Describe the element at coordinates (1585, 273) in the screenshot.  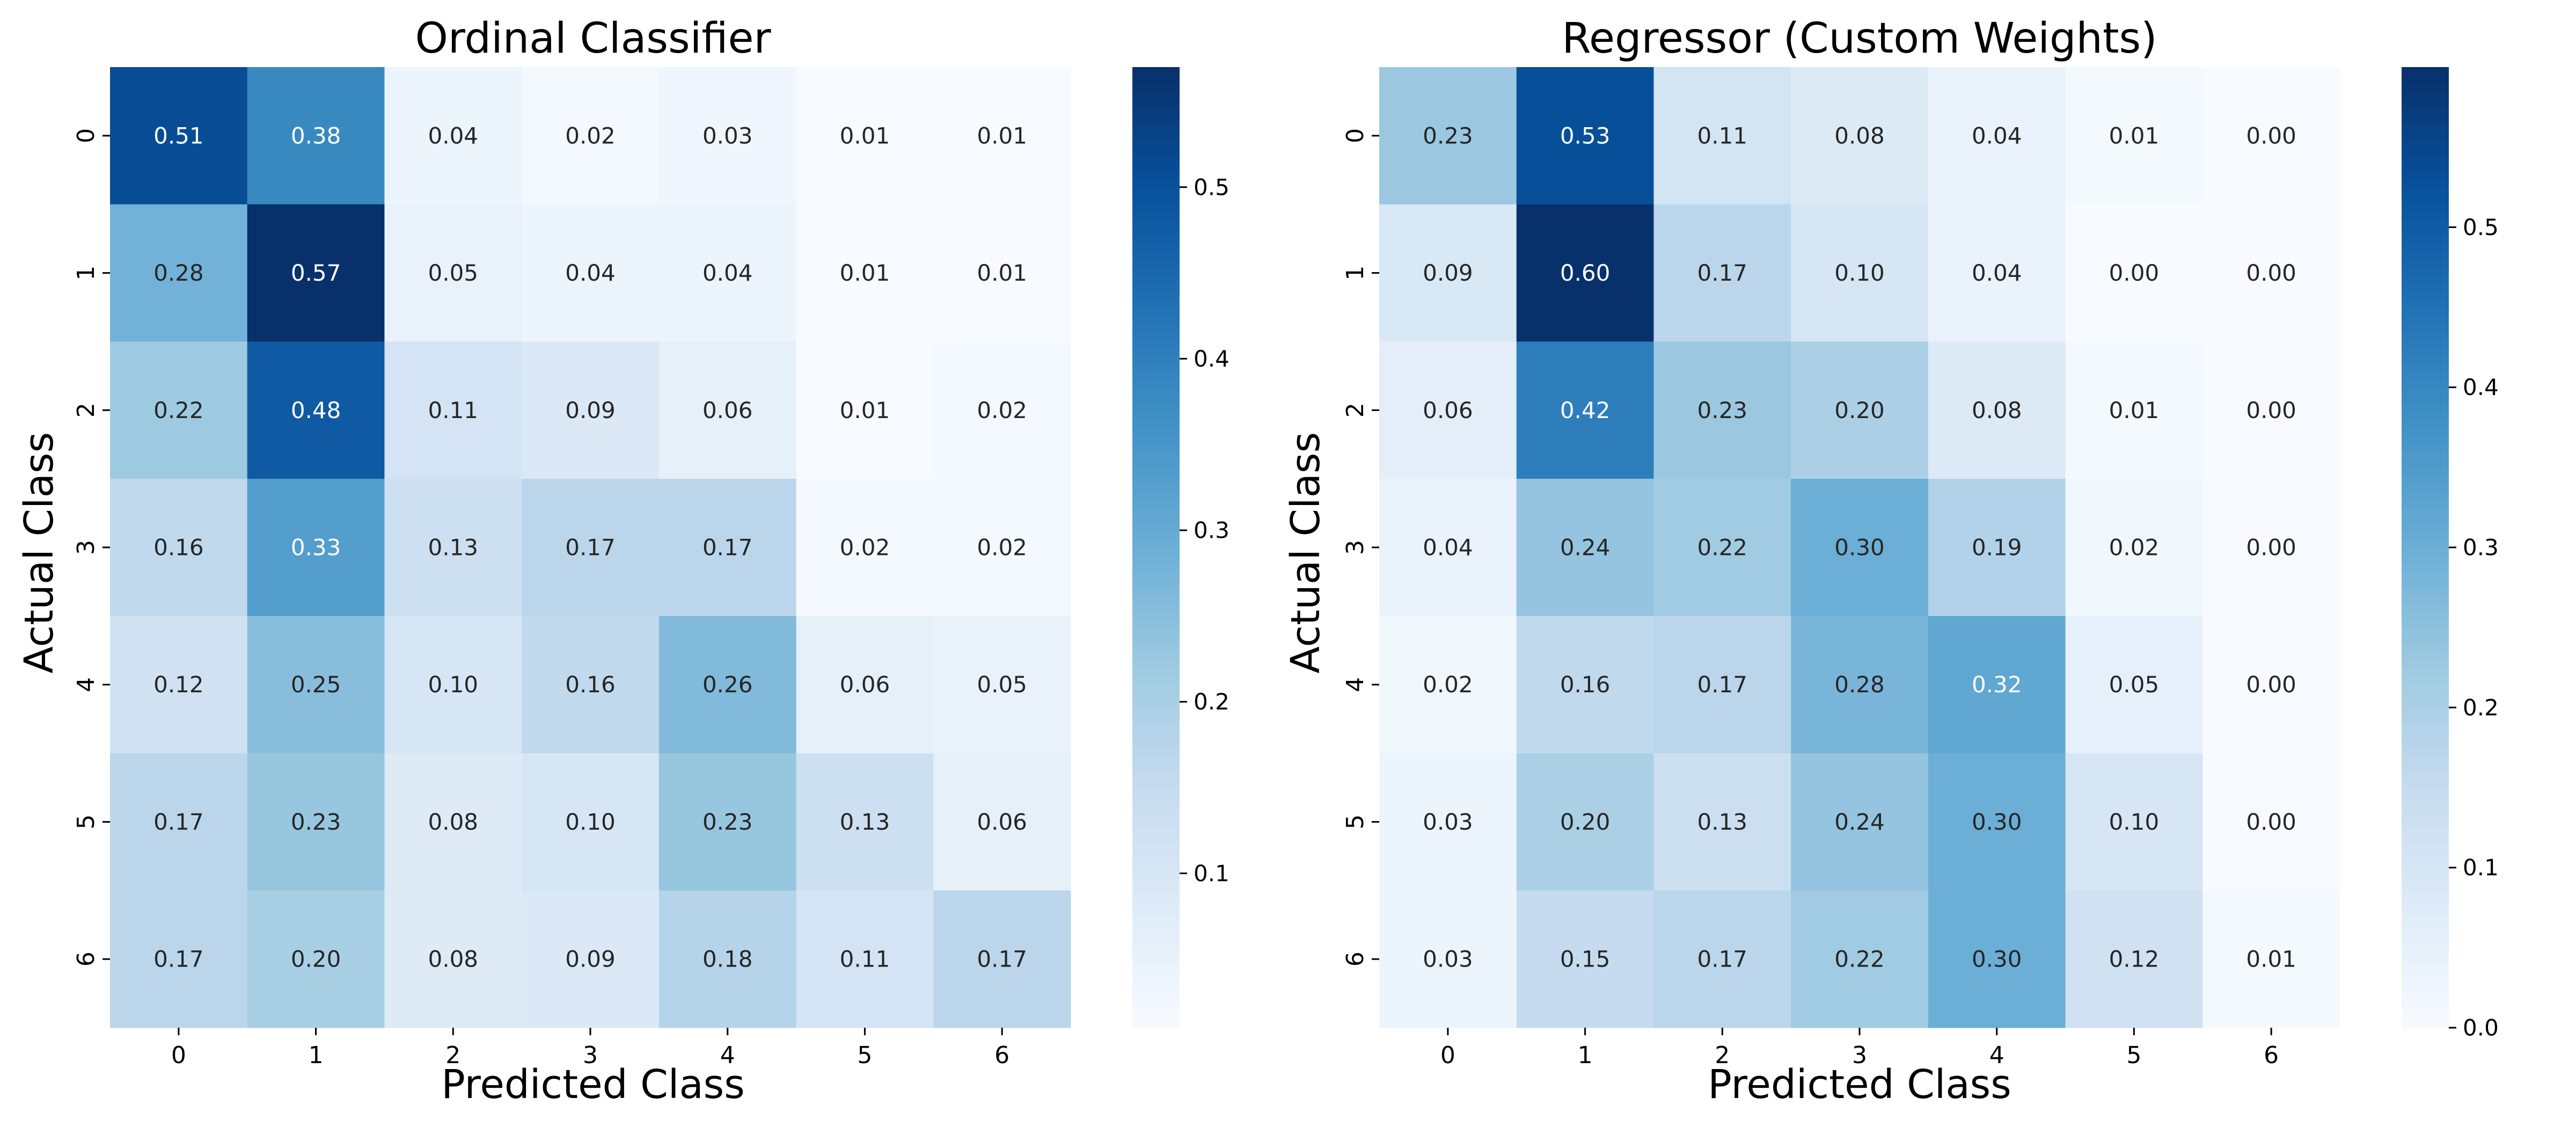
I see `cell-value-label: 0.60` at that location.